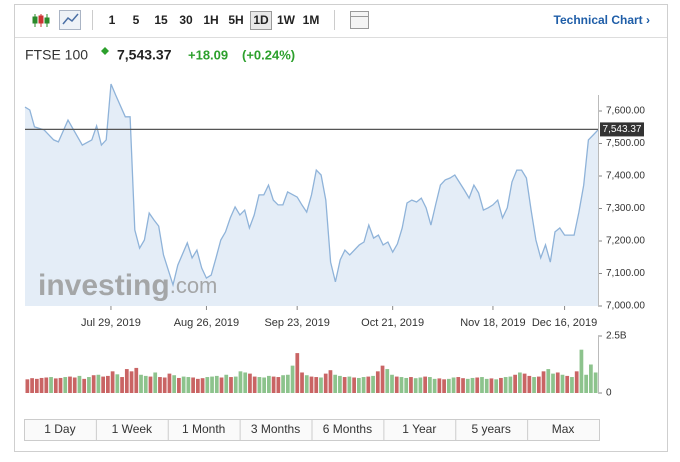 This screenshot has width=680, height=462. I want to click on volume-tick-label: 0, so click(609, 393).